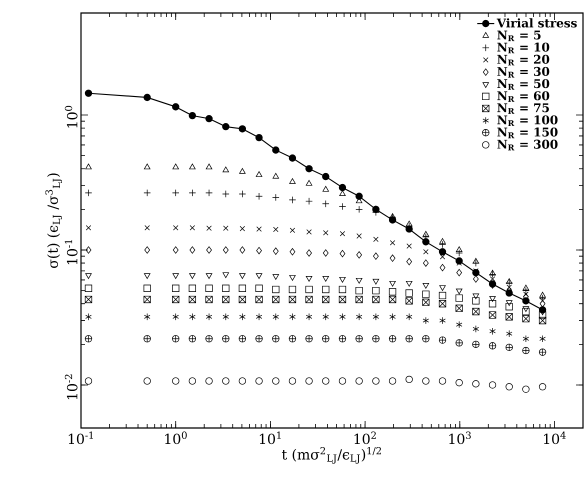 Image resolution: width=585 pixels, height=489 pixels. I want to click on legend-label: N$_{R}$ = 10, so click(523, 48).